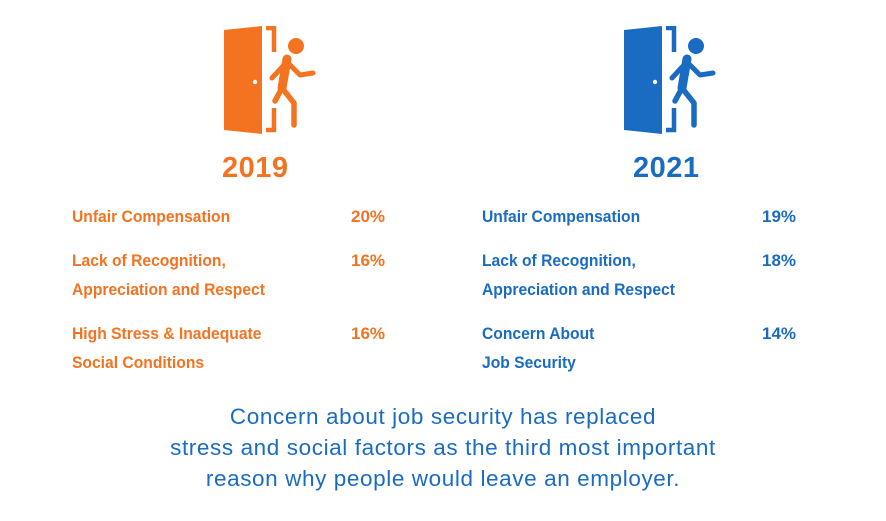  Describe the element at coordinates (538, 333) in the screenshot. I see `reason-line: Concern About` at that location.